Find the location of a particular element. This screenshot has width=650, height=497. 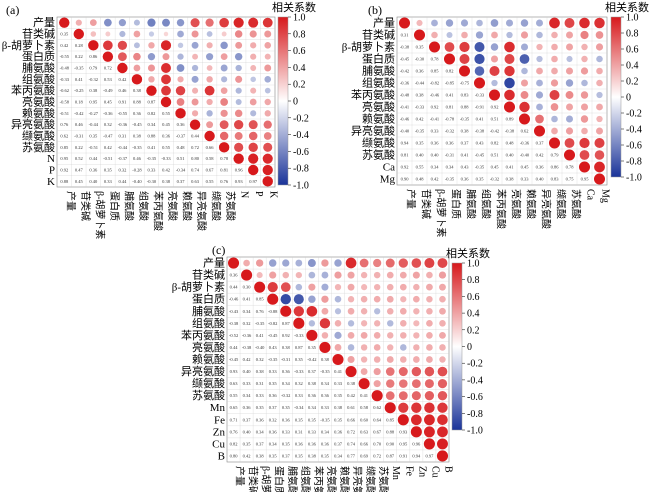

column-label: Zn is located at coordinates (421, 471).